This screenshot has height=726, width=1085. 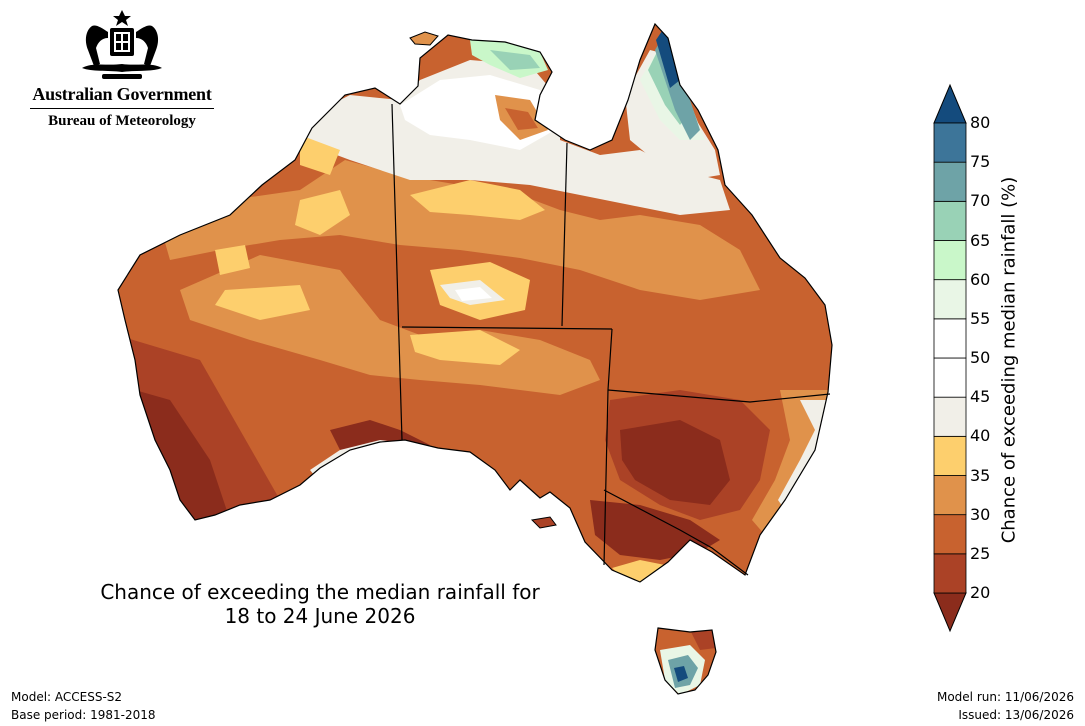 I want to click on colorbar-tick-label: 35, so click(x=980, y=475).